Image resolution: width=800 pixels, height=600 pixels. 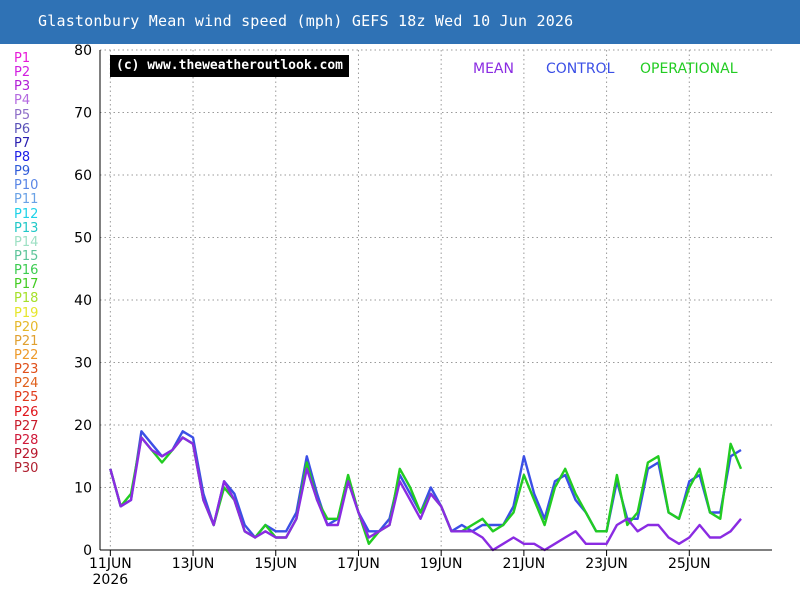 I want to click on y-tick-label: 10, so click(x=83, y=489).